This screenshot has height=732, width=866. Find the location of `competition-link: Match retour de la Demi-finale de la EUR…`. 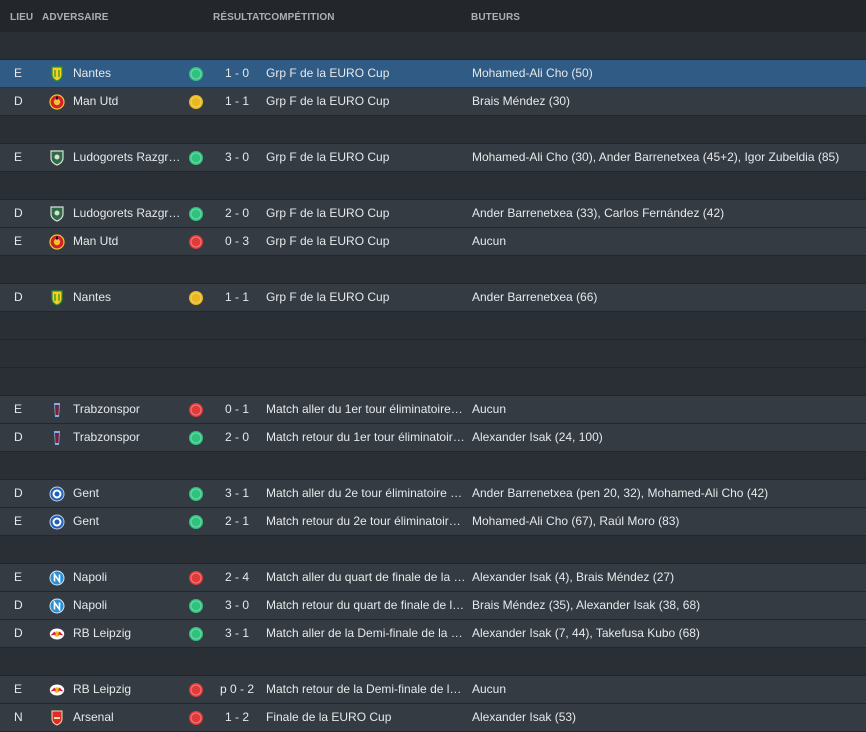

competition-link: Match retour de la Demi-finale de la EUR… is located at coordinates (366, 689).